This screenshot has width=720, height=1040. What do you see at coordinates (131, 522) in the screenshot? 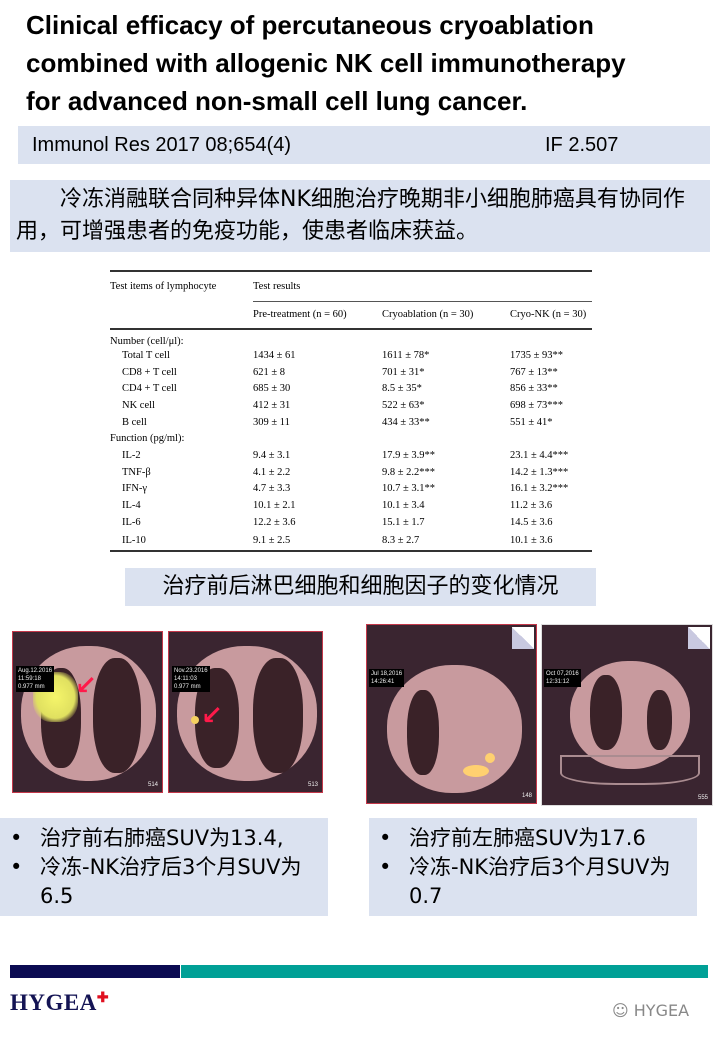
I see `row-label: IL-6` at bounding box center [131, 522].